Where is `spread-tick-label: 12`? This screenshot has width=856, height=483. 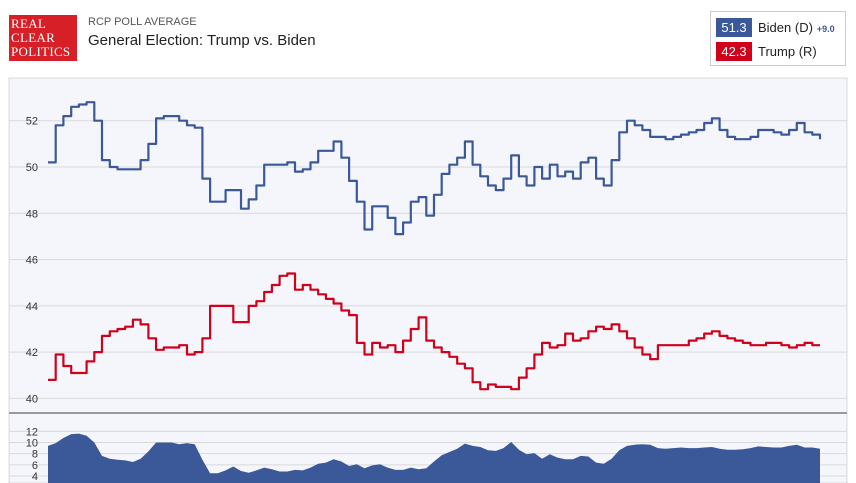
spread-tick-label: 12 is located at coordinates (32, 432).